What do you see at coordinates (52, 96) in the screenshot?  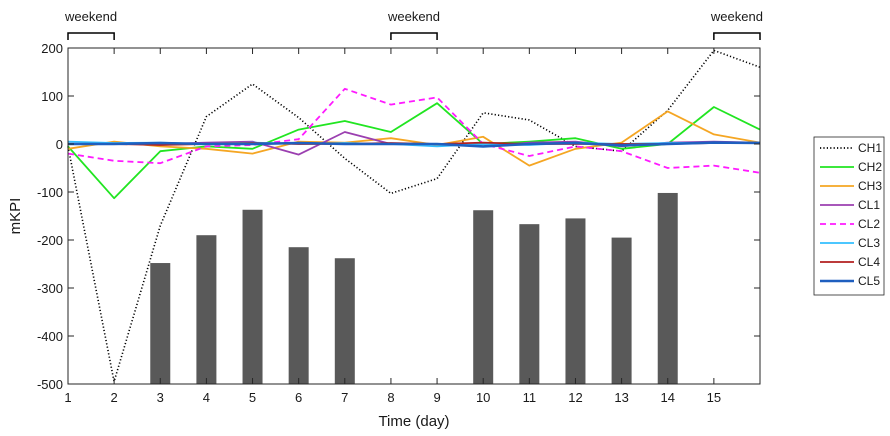 I see `y-tick-label: 100` at bounding box center [52, 96].